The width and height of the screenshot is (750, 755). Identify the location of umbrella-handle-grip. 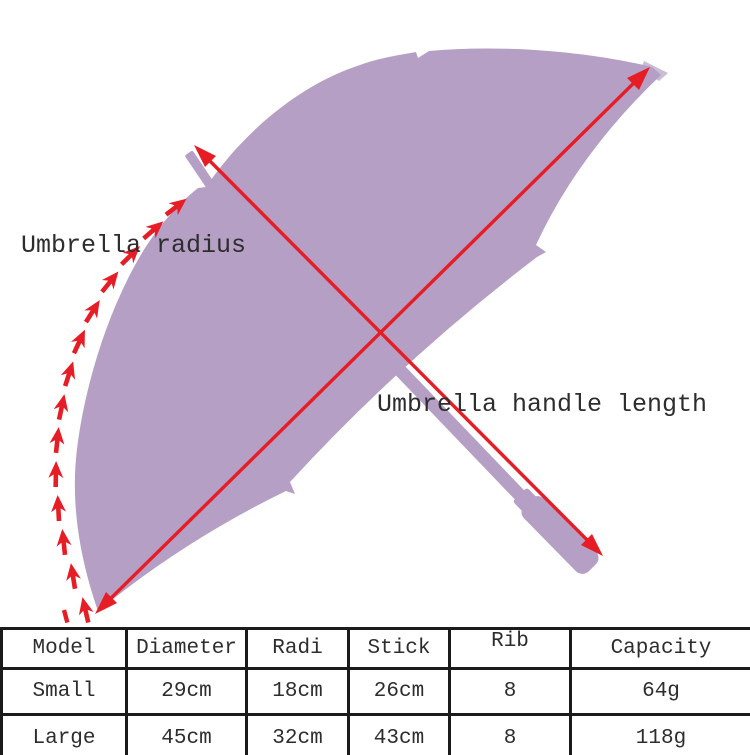
(560, 535).